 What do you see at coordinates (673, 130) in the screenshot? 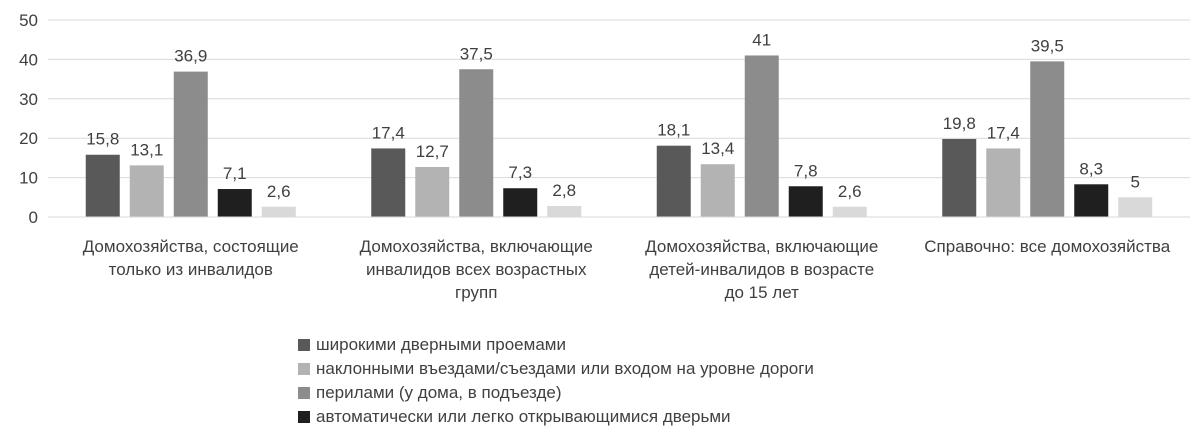
I see `data-label: 18,1` at bounding box center [673, 130].